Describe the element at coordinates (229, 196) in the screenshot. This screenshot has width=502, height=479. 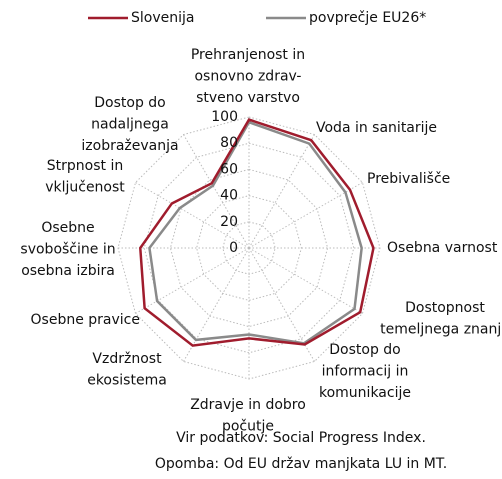
I see `tick-label: 40` at that location.